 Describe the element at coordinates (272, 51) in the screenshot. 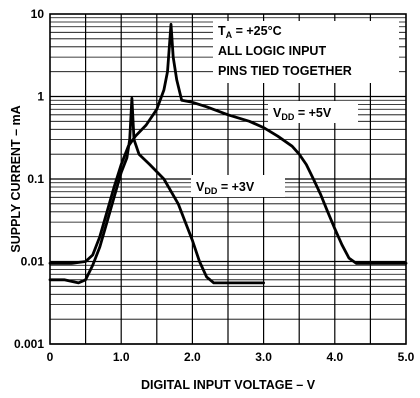

I see `condition-line: ALL LOGIC INPUT` at that location.